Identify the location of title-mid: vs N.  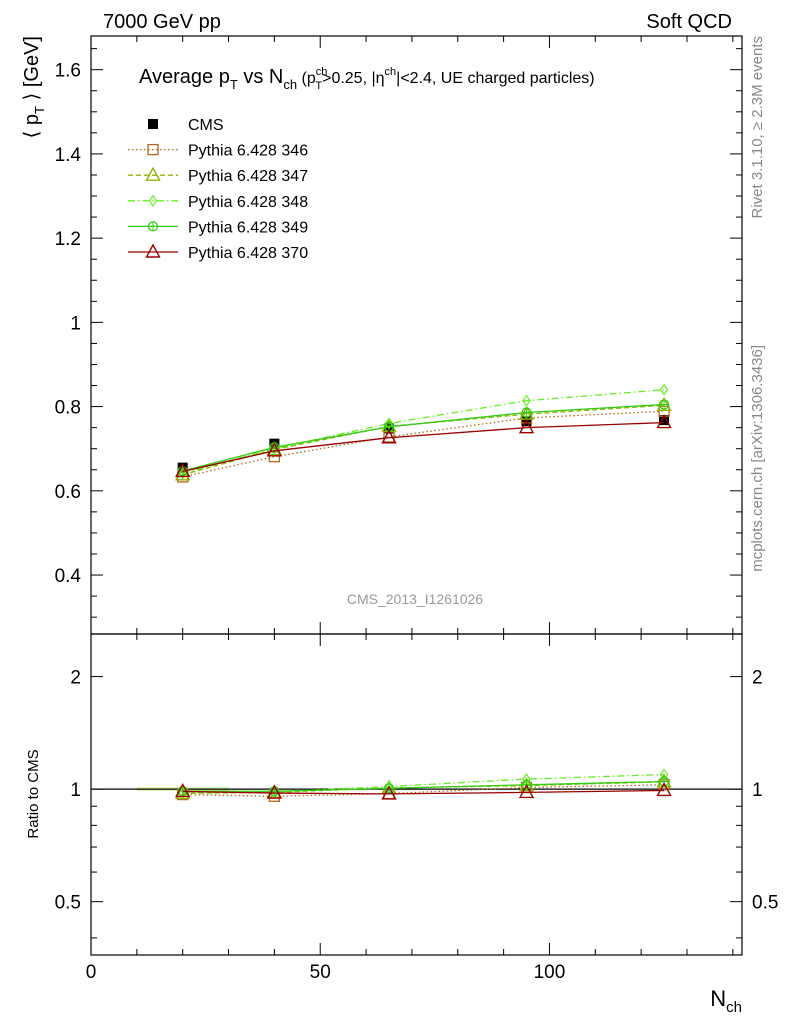
(261, 77).